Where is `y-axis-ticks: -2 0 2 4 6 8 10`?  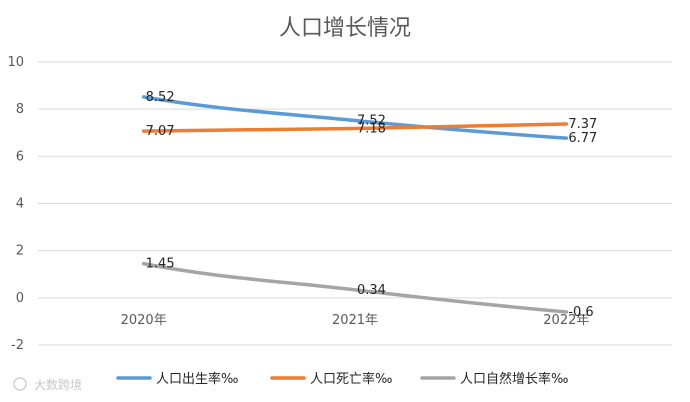 y-axis-ticks: -2 0 2 4 6 8 10 is located at coordinates (15, 204).